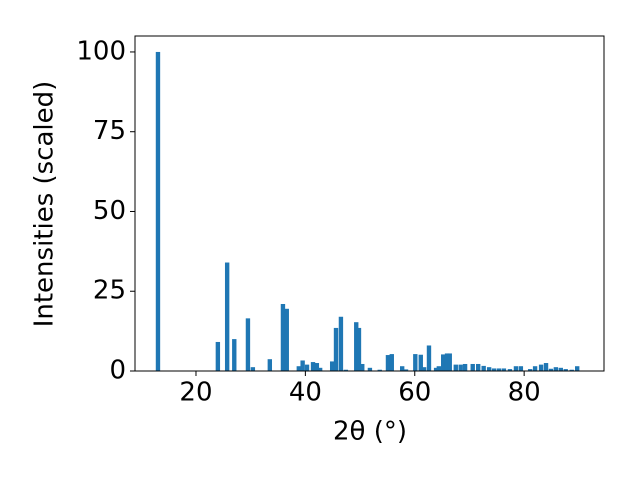  Describe the element at coordinates (414, 393) in the screenshot. I see `x-tick-label: 60` at that location.